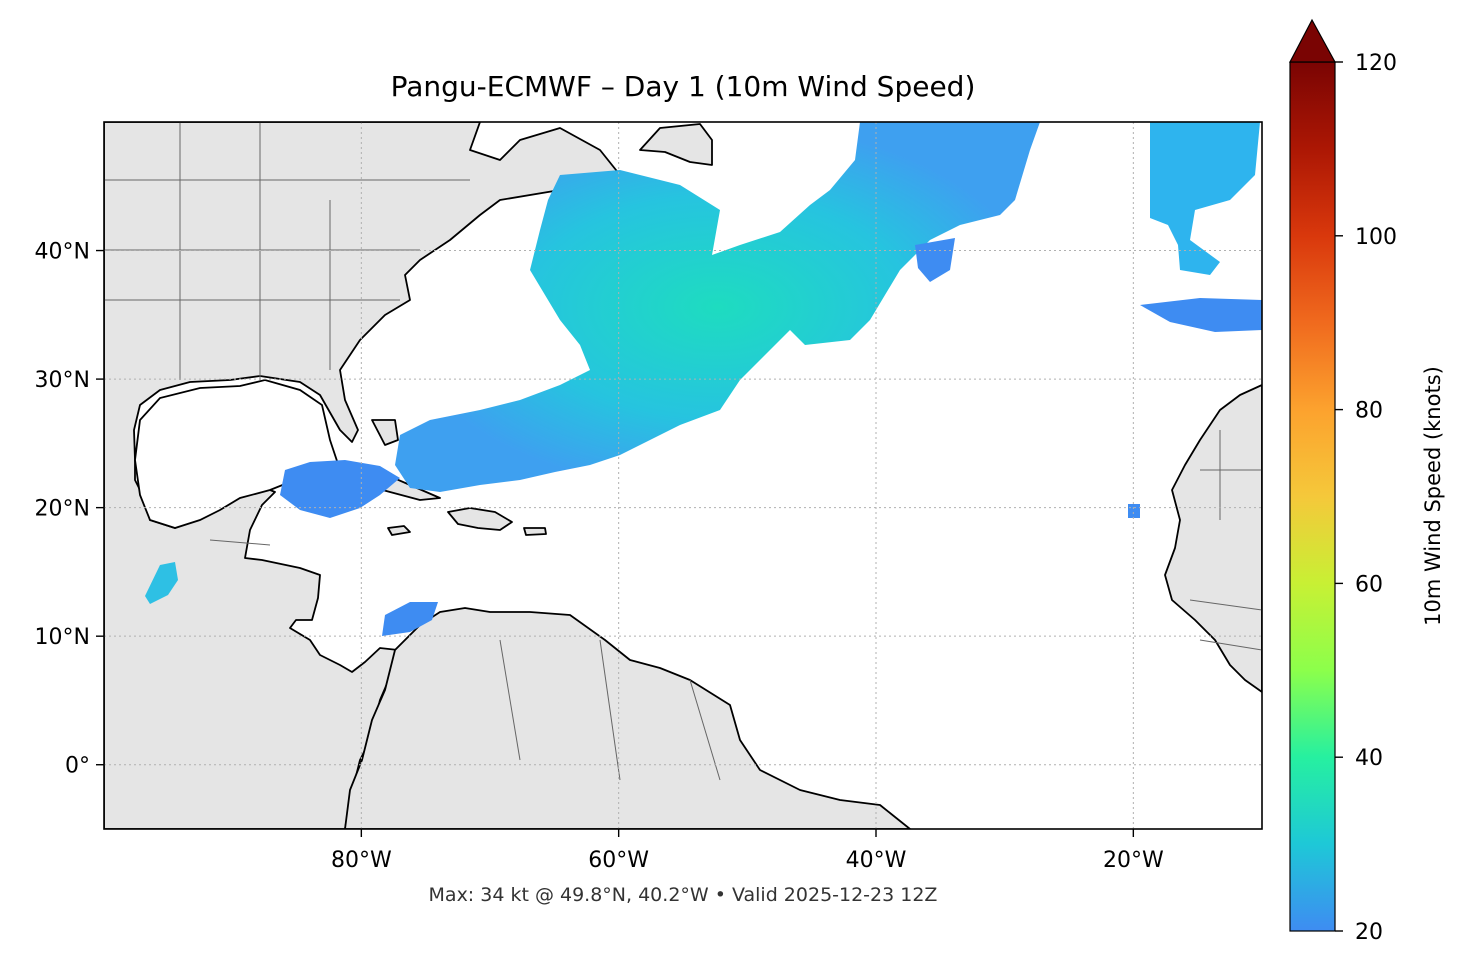  I want to click on x-tick-label: 60°W, so click(618, 860).